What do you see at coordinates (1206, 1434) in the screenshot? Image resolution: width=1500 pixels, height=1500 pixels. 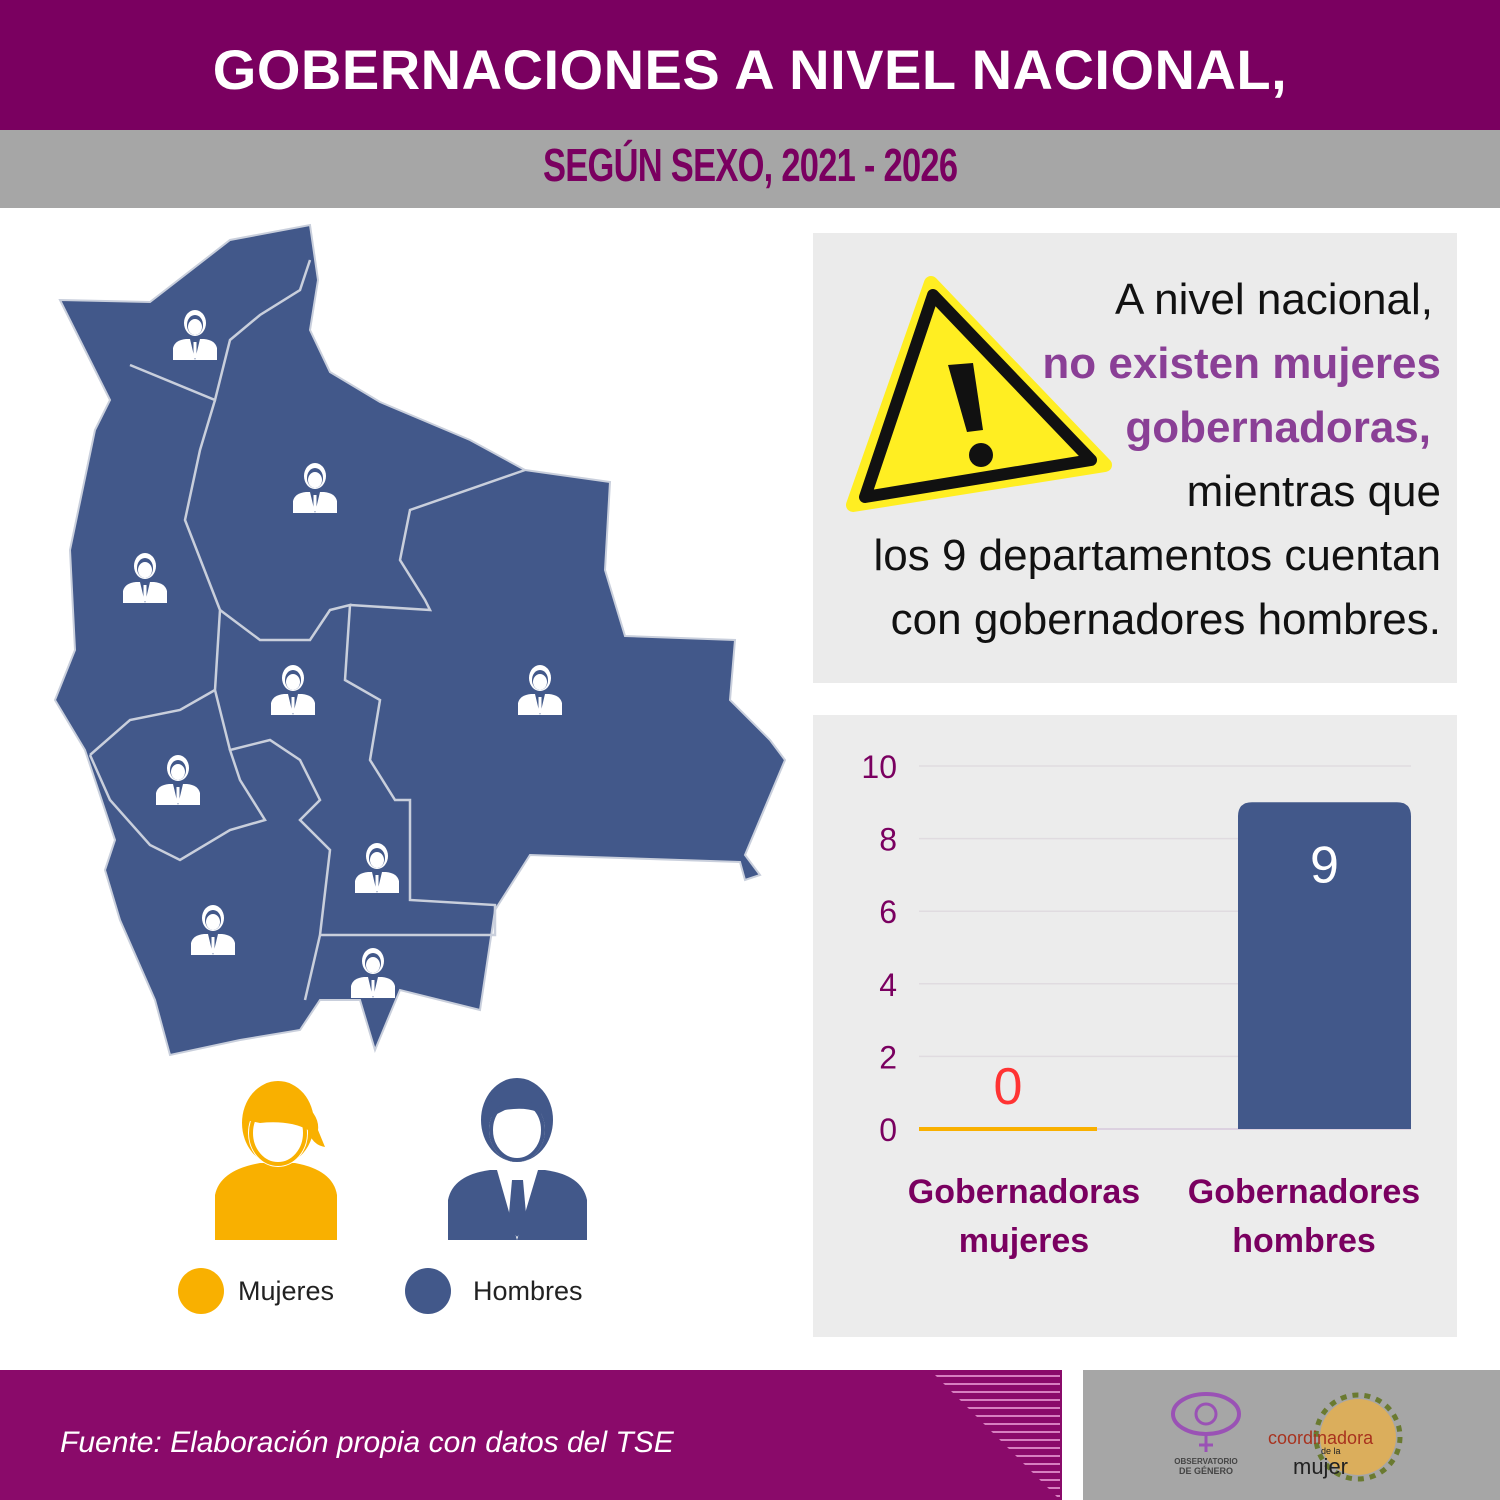 I see `observatorio-genero-logo: OBSERVATORIO DE GÉNERO` at bounding box center [1206, 1434].